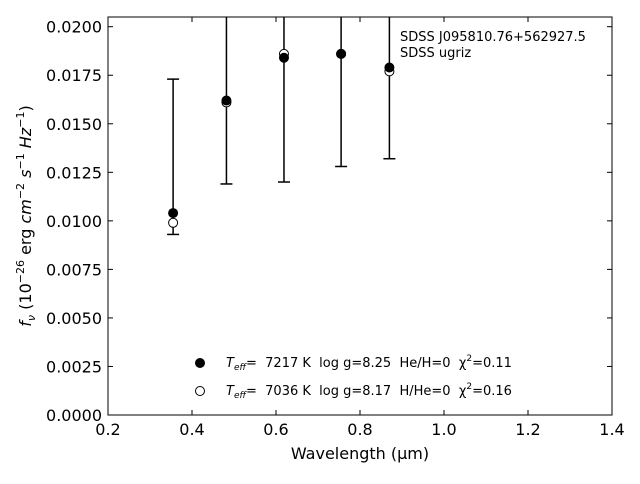 The image size is (640, 484). I want to click on x-tick-label-2: 0.6, so click(275, 429).